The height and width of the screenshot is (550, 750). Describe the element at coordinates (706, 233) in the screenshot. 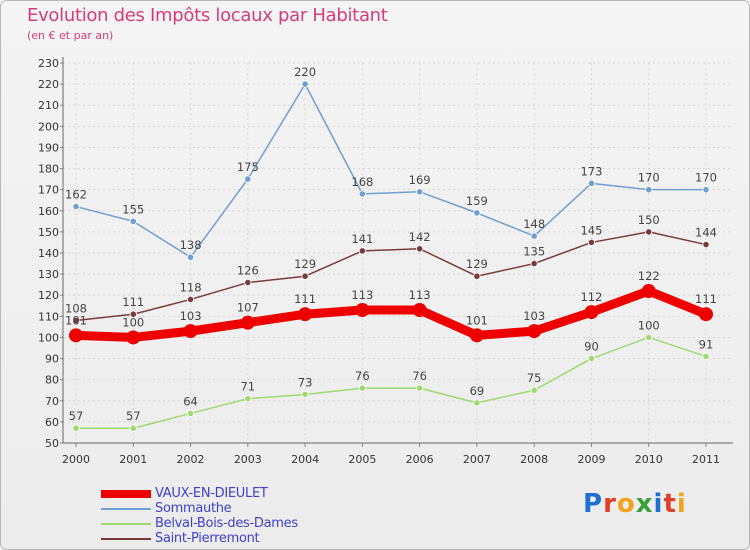

I see `data-label: 144` at that location.